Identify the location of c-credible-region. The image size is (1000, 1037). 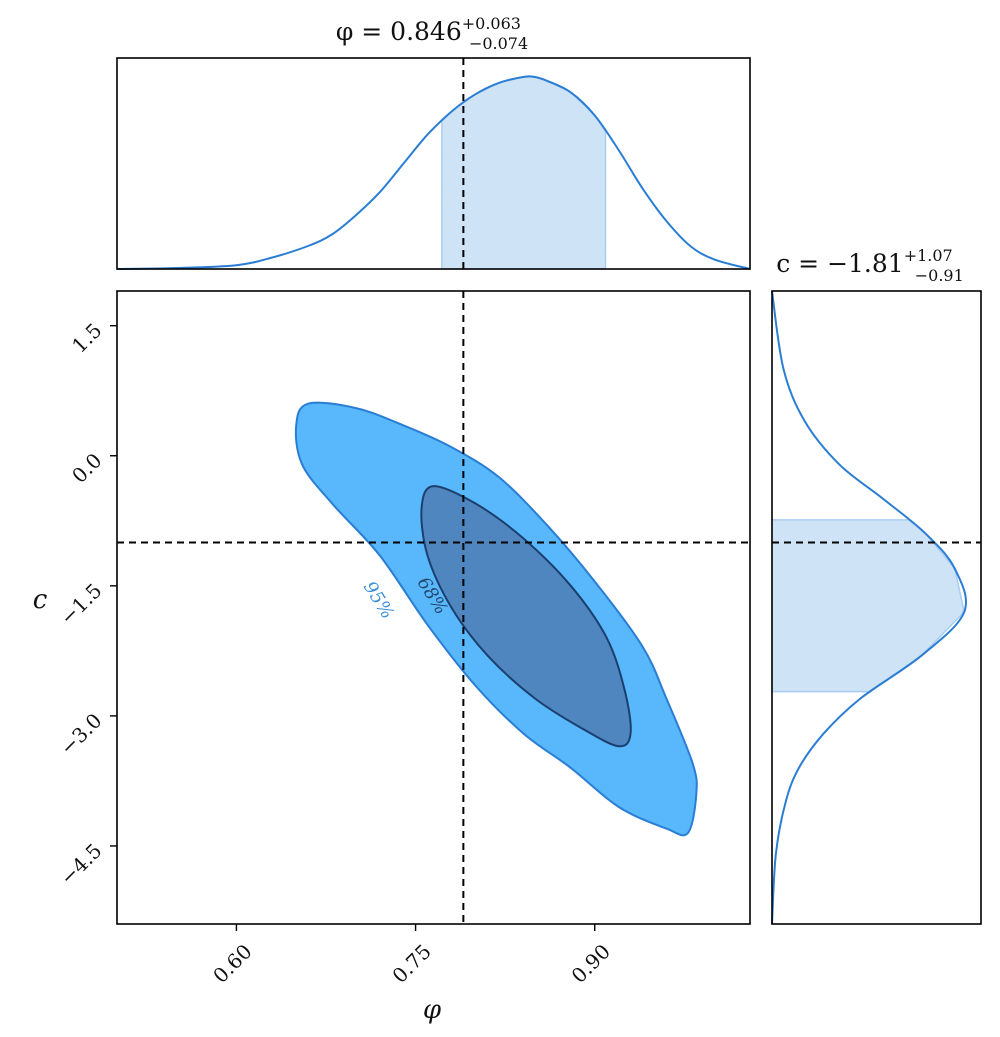
(868, 606).